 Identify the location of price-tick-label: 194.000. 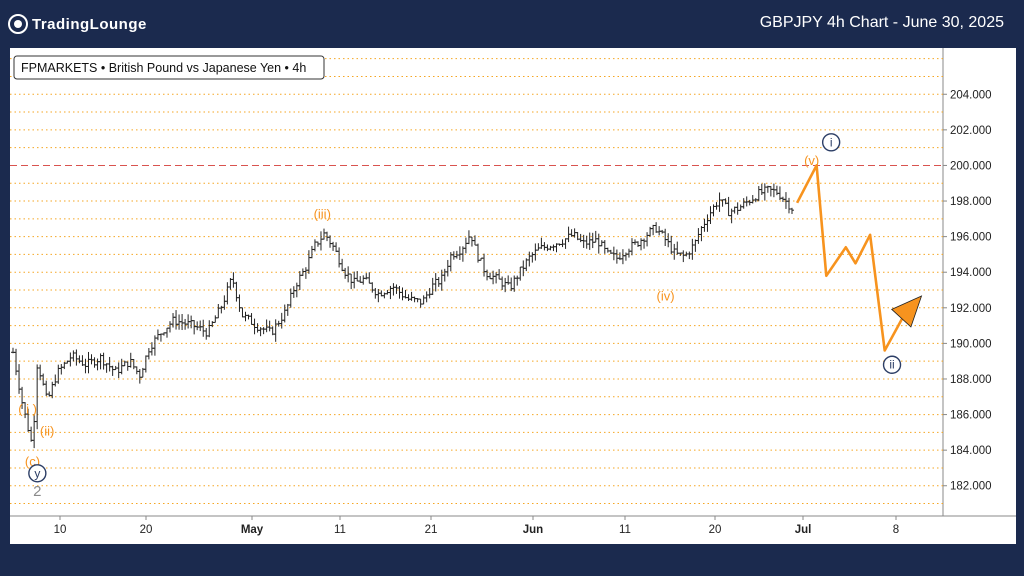
(971, 273).